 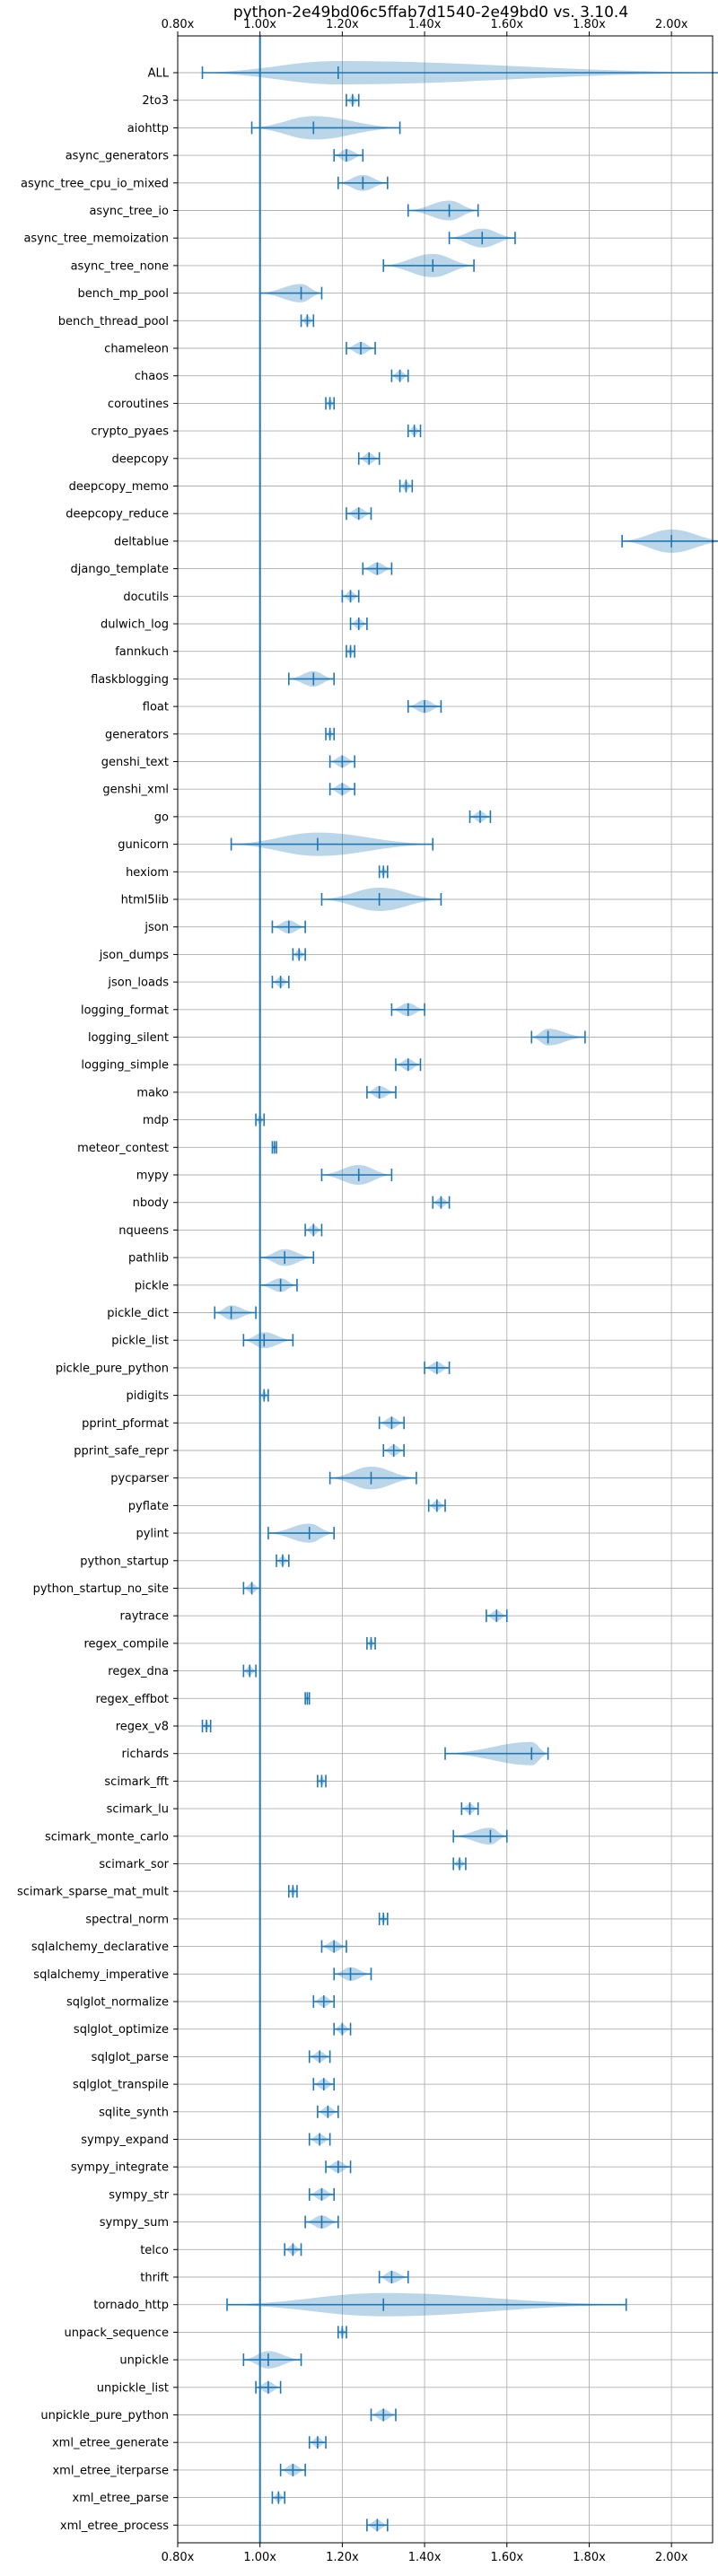 What do you see at coordinates (154, 2250) in the screenshot?
I see `y-tick-label: telco` at bounding box center [154, 2250].